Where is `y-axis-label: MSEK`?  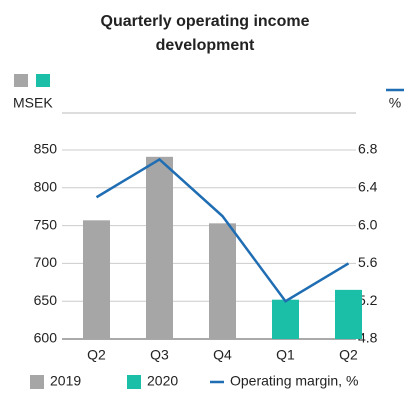 y-axis-label: MSEK is located at coordinates (33, 103).